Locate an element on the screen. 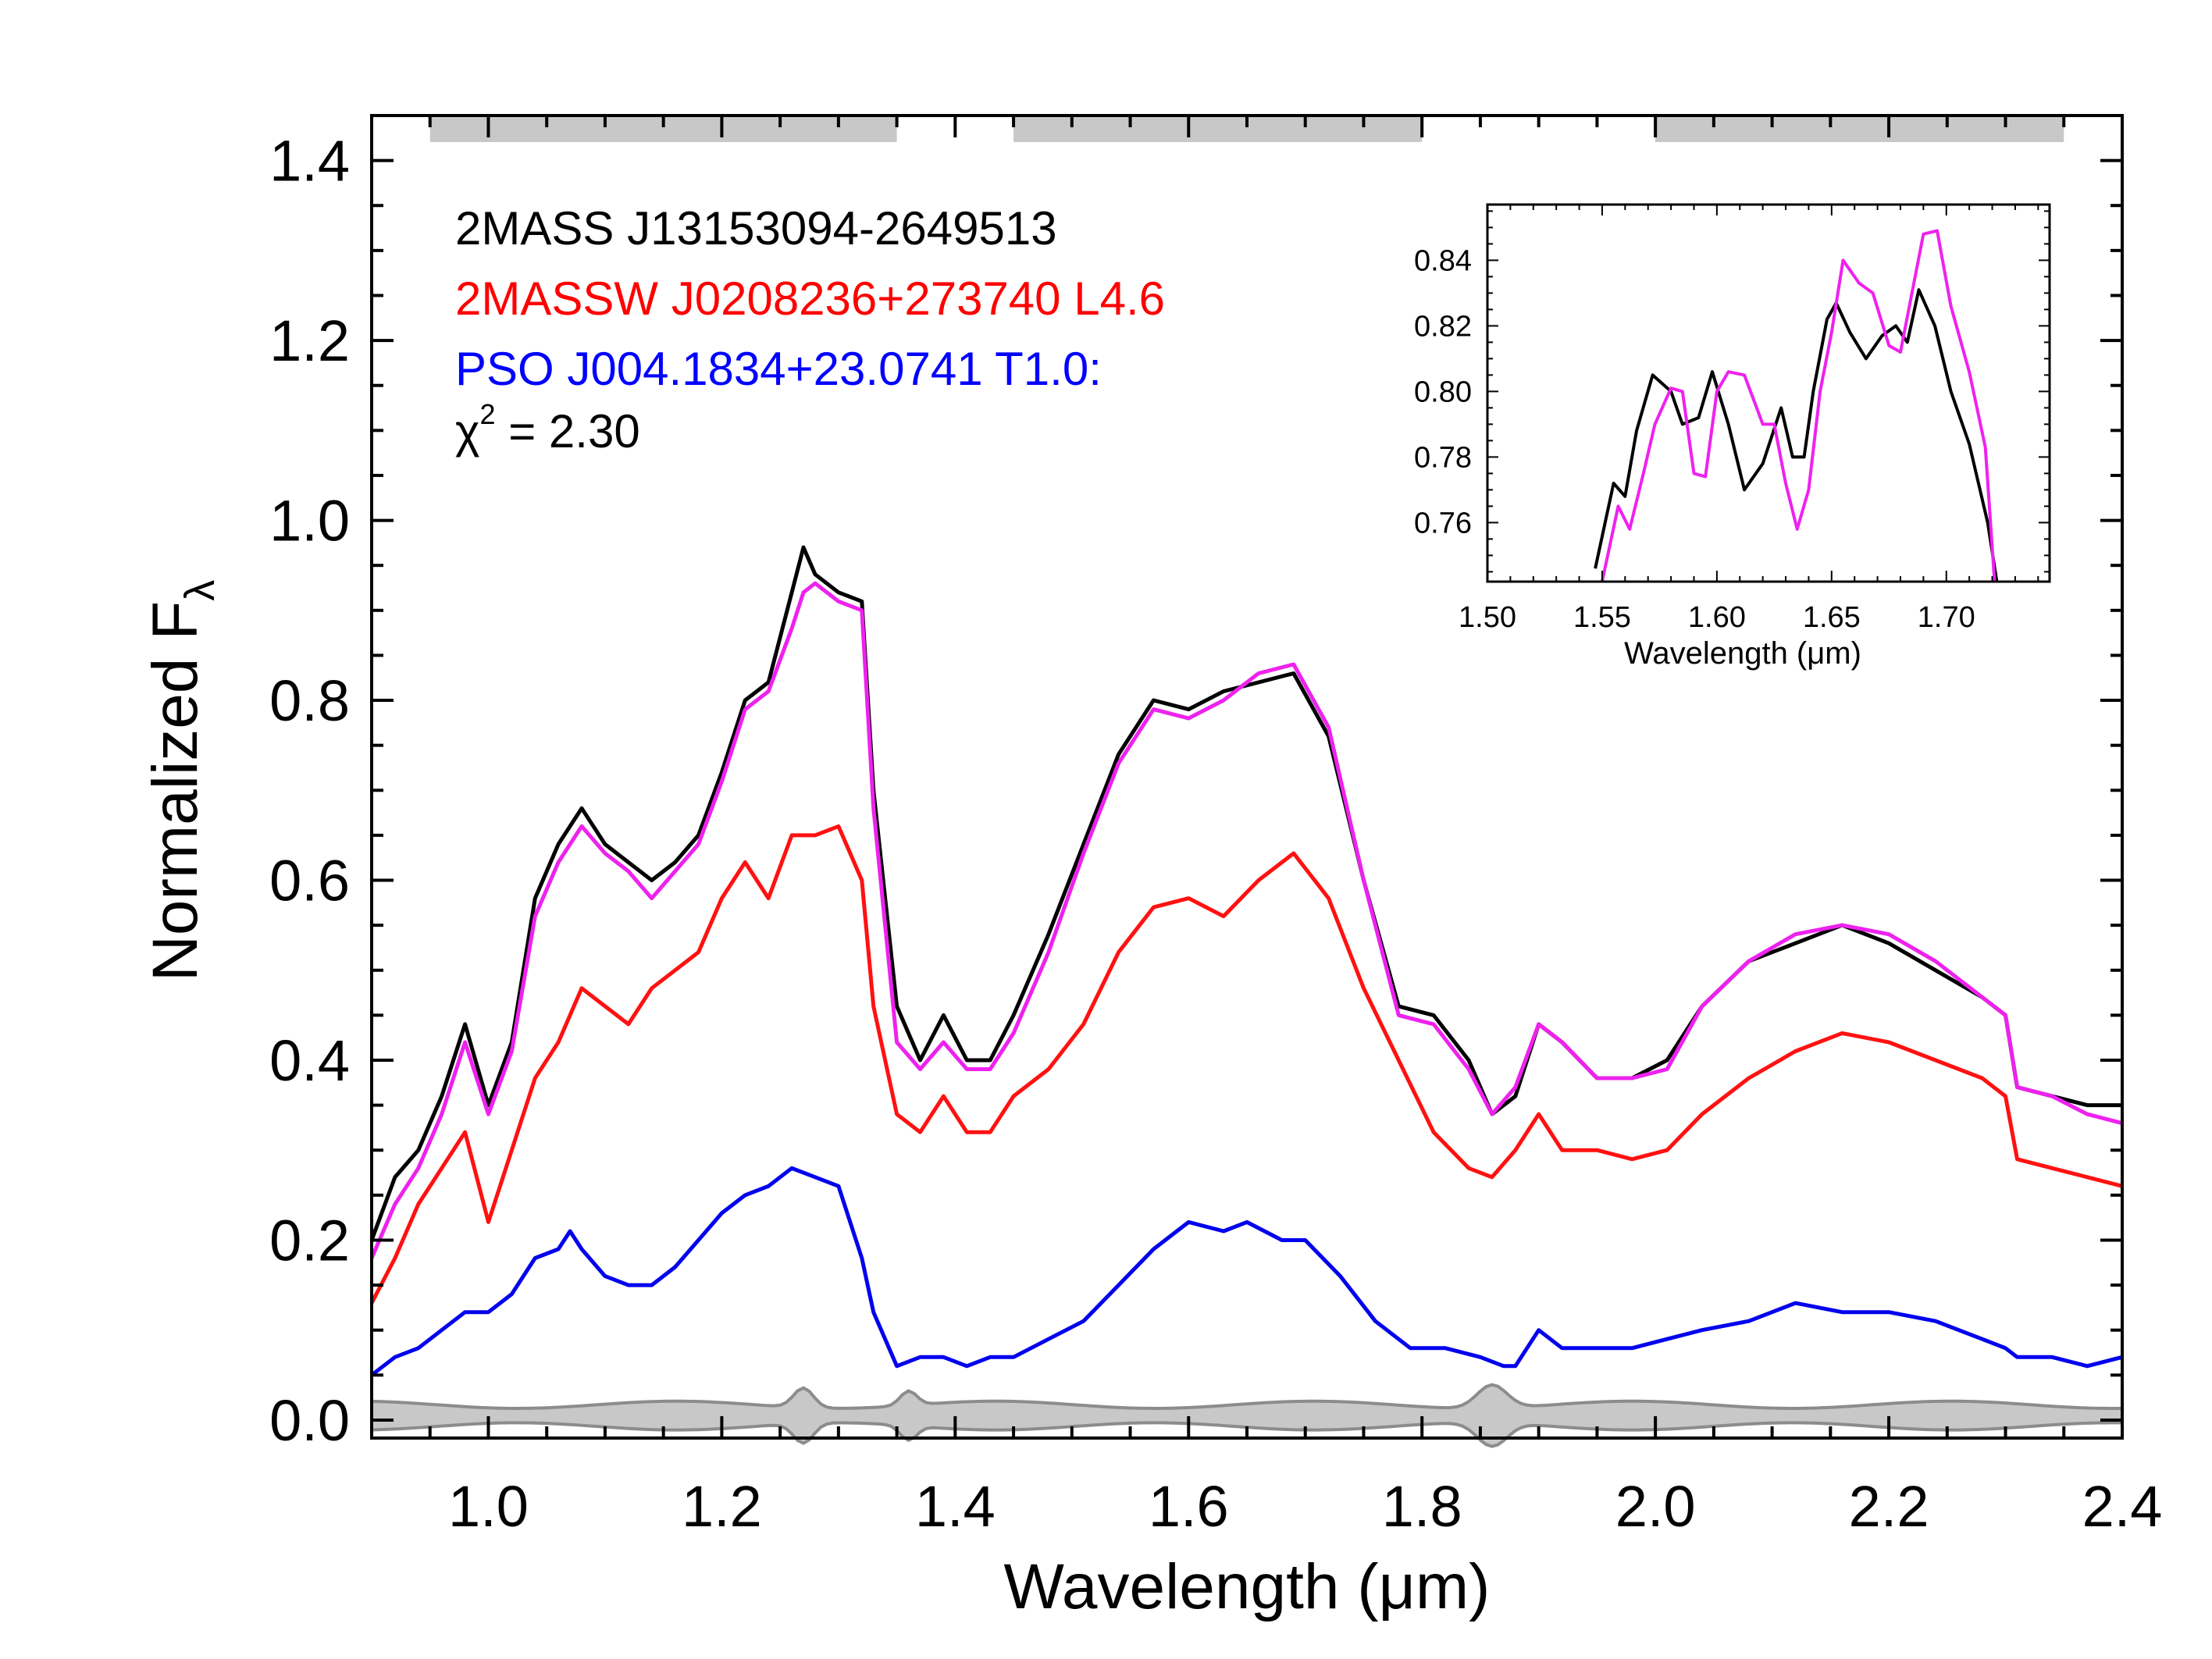  inset-series-group is located at coordinates (1797, 405).